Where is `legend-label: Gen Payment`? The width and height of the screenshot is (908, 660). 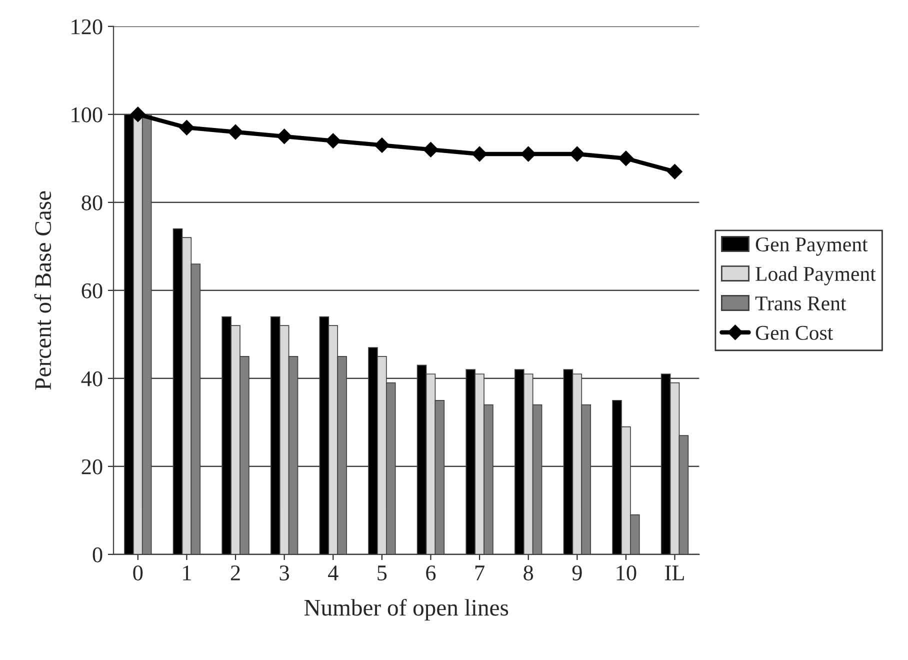 legend-label: Gen Payment is located at coordinates (812, 246).